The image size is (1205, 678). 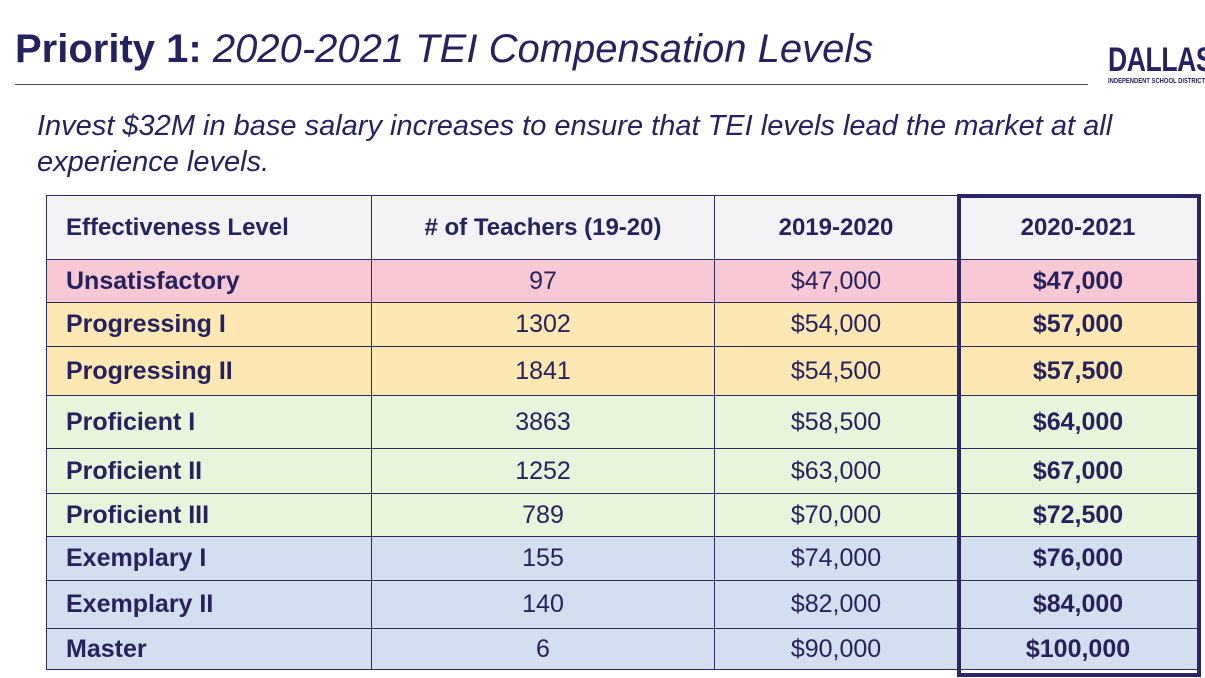 I want to click on table-row: Exemplary II 140 $82,000 $84,000, so click(x=622, y=604).